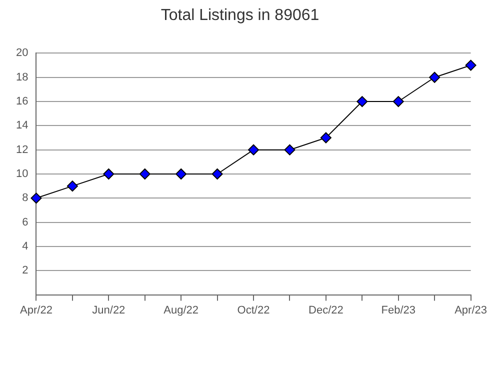  What do you see at coordinates (22, 102) in the screenshot?
I see `y-tick-label: 16` at bounding box center [22, 102].